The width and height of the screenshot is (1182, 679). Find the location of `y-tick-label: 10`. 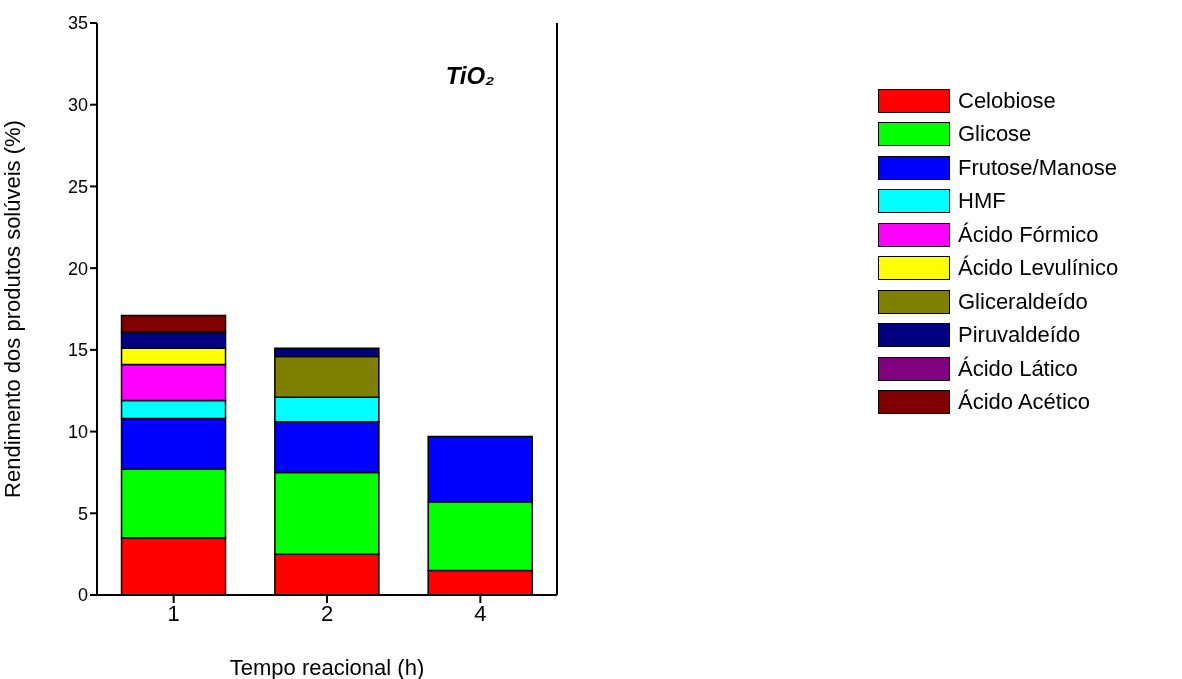

y-tick-label: 10 is located at coordinates (77, 431).